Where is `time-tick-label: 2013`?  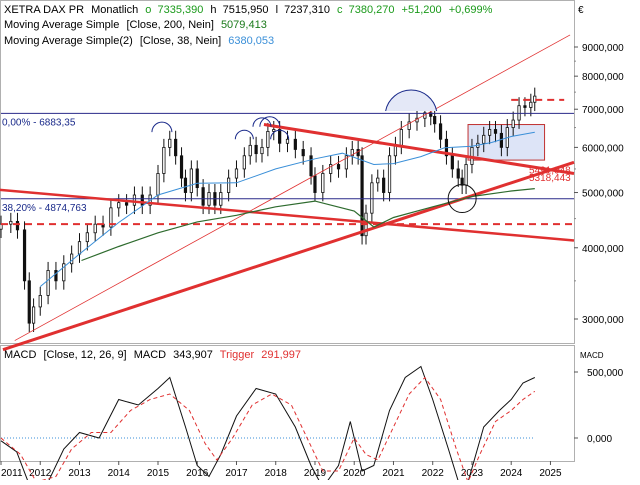 time-tick-label: 2013 is located at coordinates (79, 473).